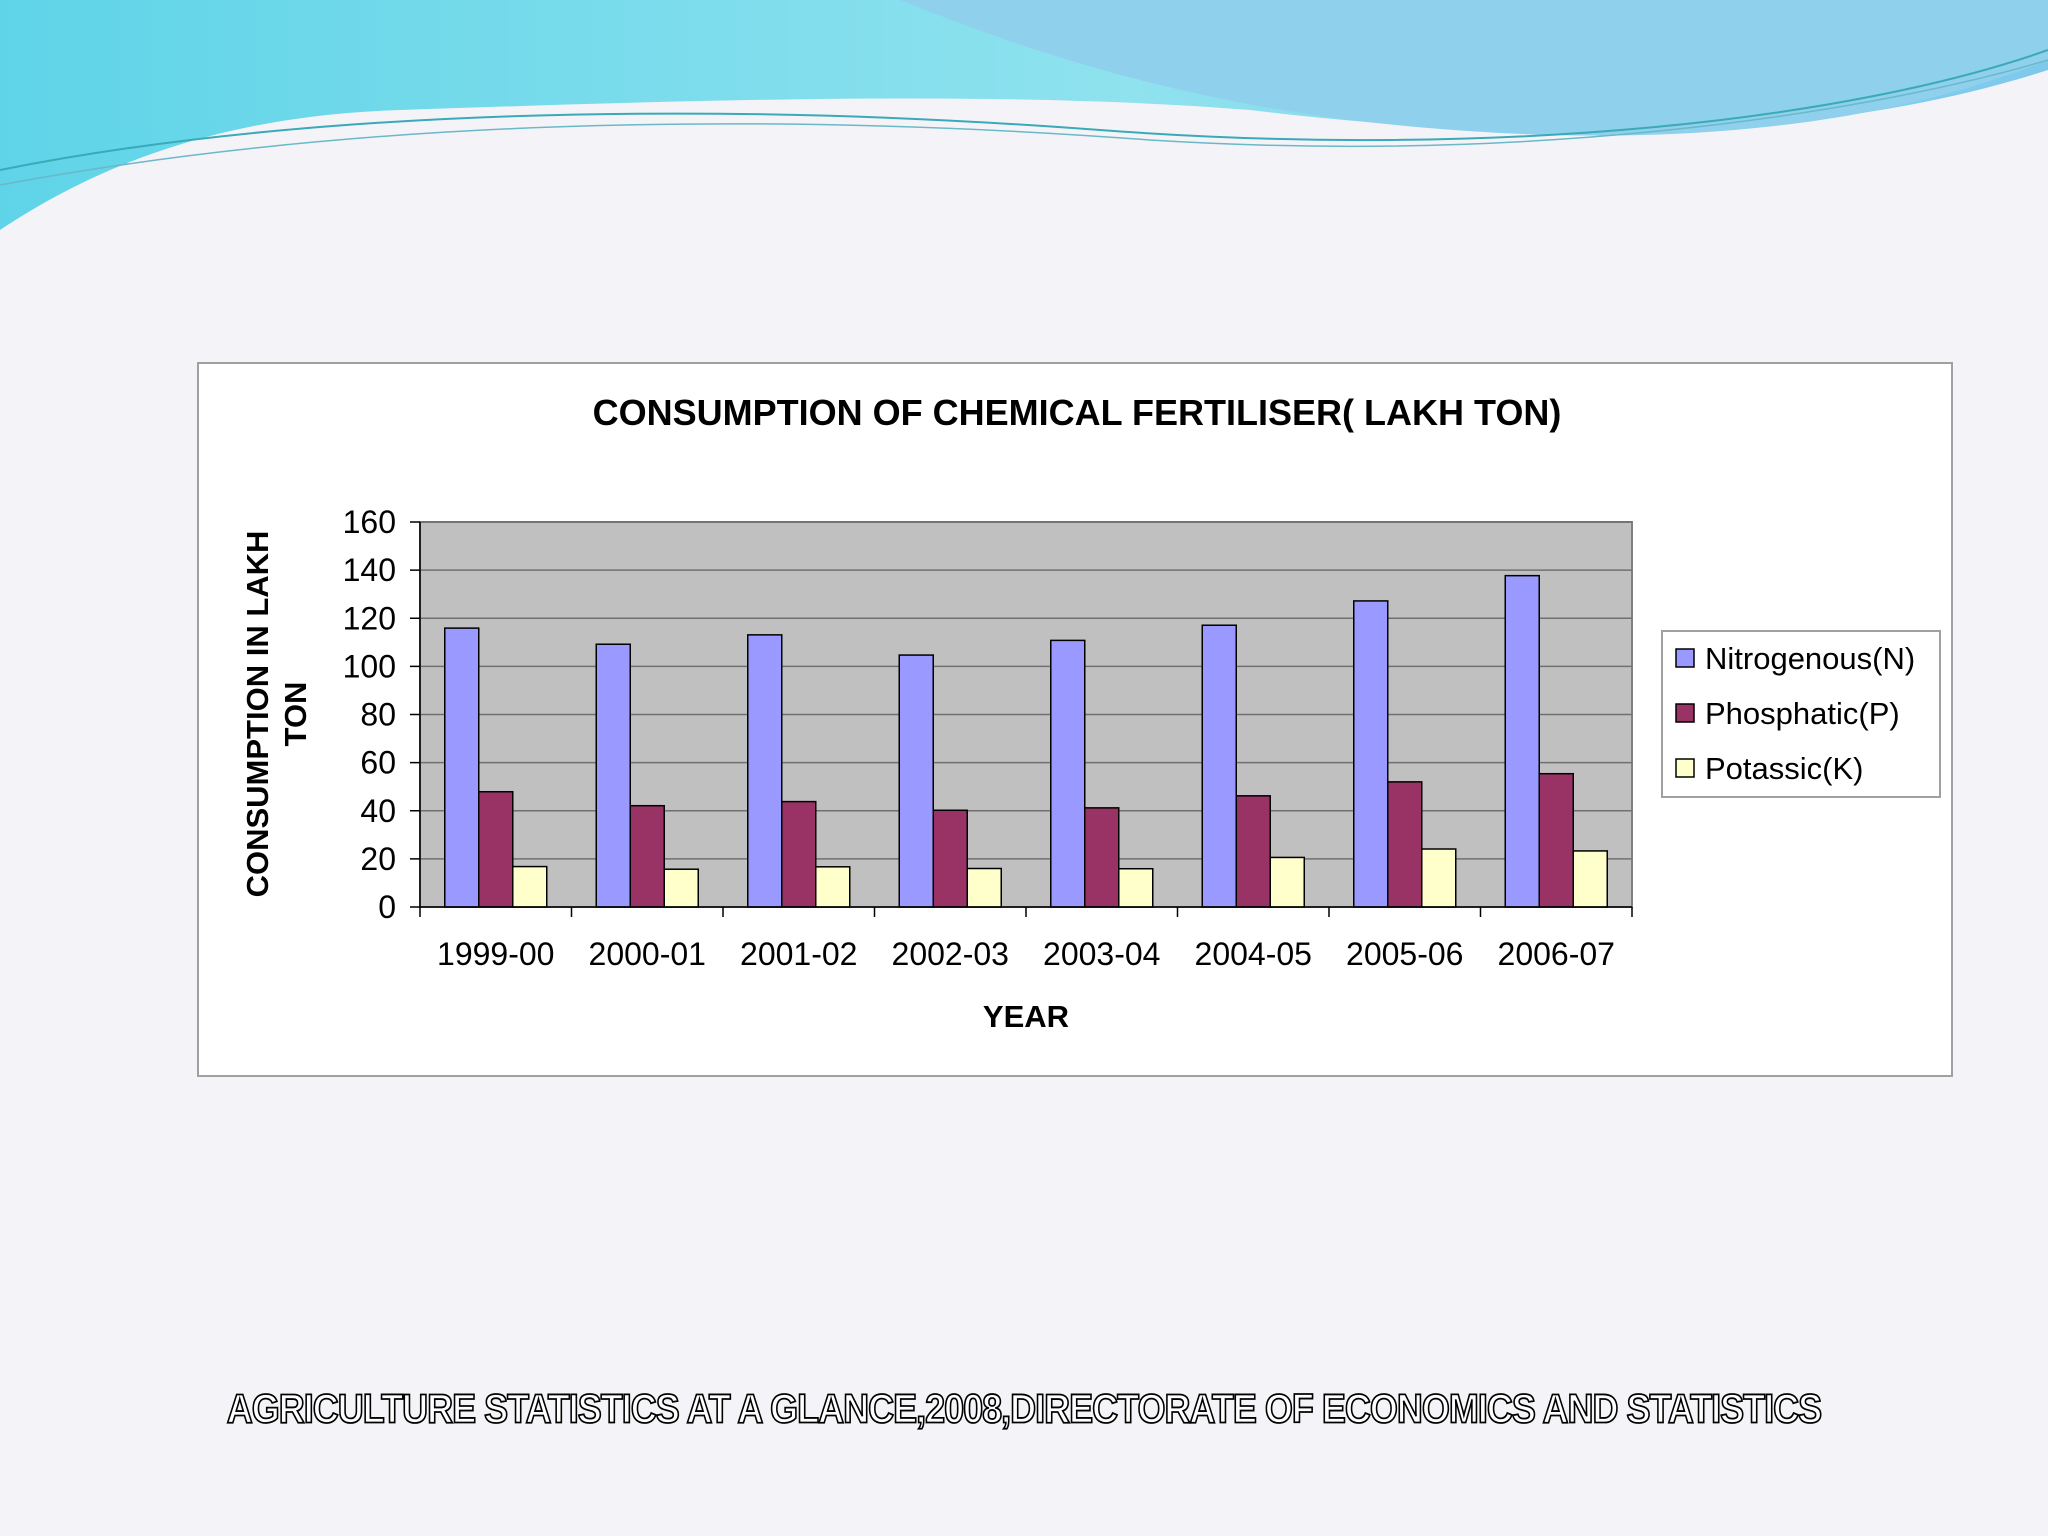 The width and height of the screenshot is (2048, 1536). I want to click on y-tick-label: 20, so click(378, 859).